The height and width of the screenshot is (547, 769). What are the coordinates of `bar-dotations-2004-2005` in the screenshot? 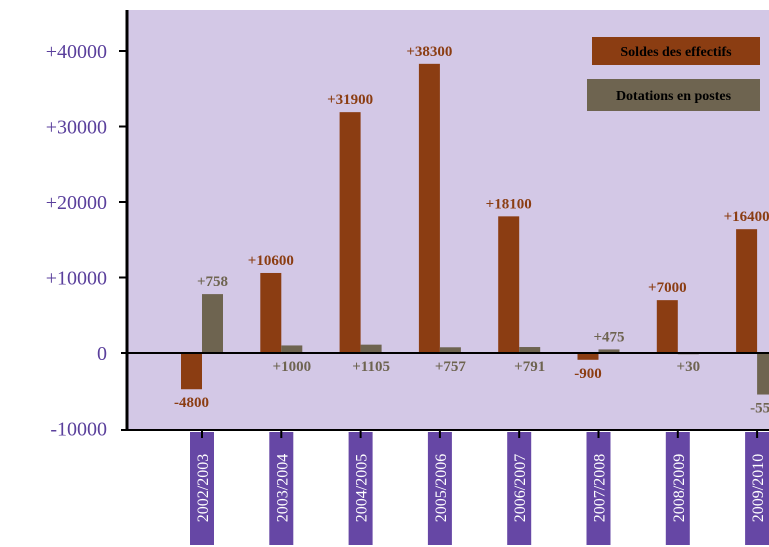 It's located at (371, 348).